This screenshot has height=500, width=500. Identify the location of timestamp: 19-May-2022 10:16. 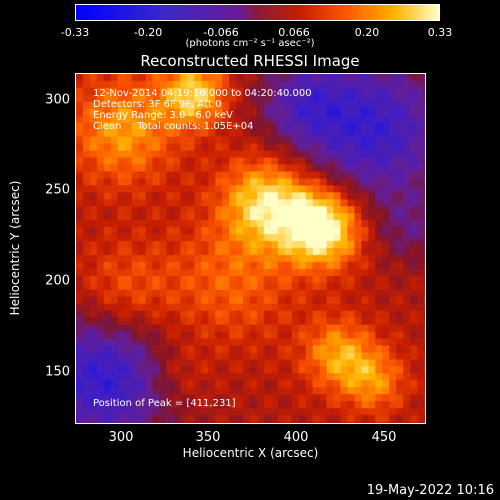
(430, 490).